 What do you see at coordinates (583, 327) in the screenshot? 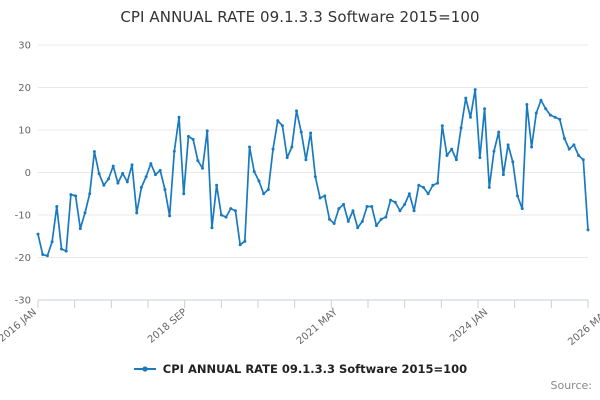
I see `x-axis-tick-label: 2026 MAR` at bounding box center [583, 327].